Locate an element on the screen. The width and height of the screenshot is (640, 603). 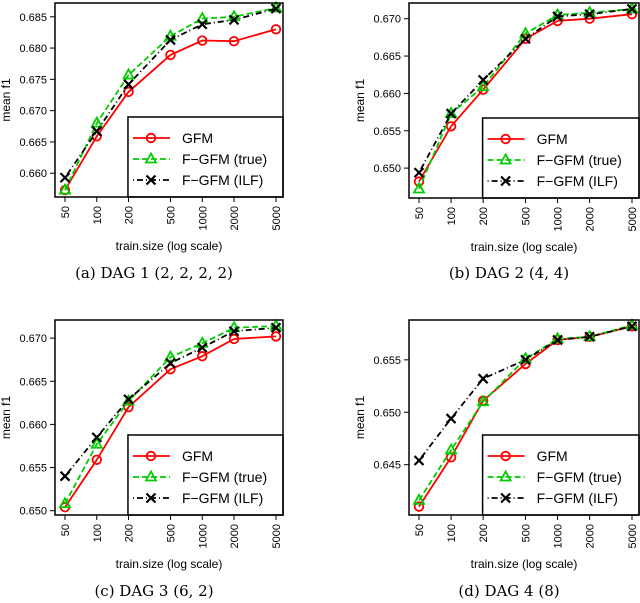
panel-caption: (c) DAG 3 (6, 2) is located at coordinates (153, 591).